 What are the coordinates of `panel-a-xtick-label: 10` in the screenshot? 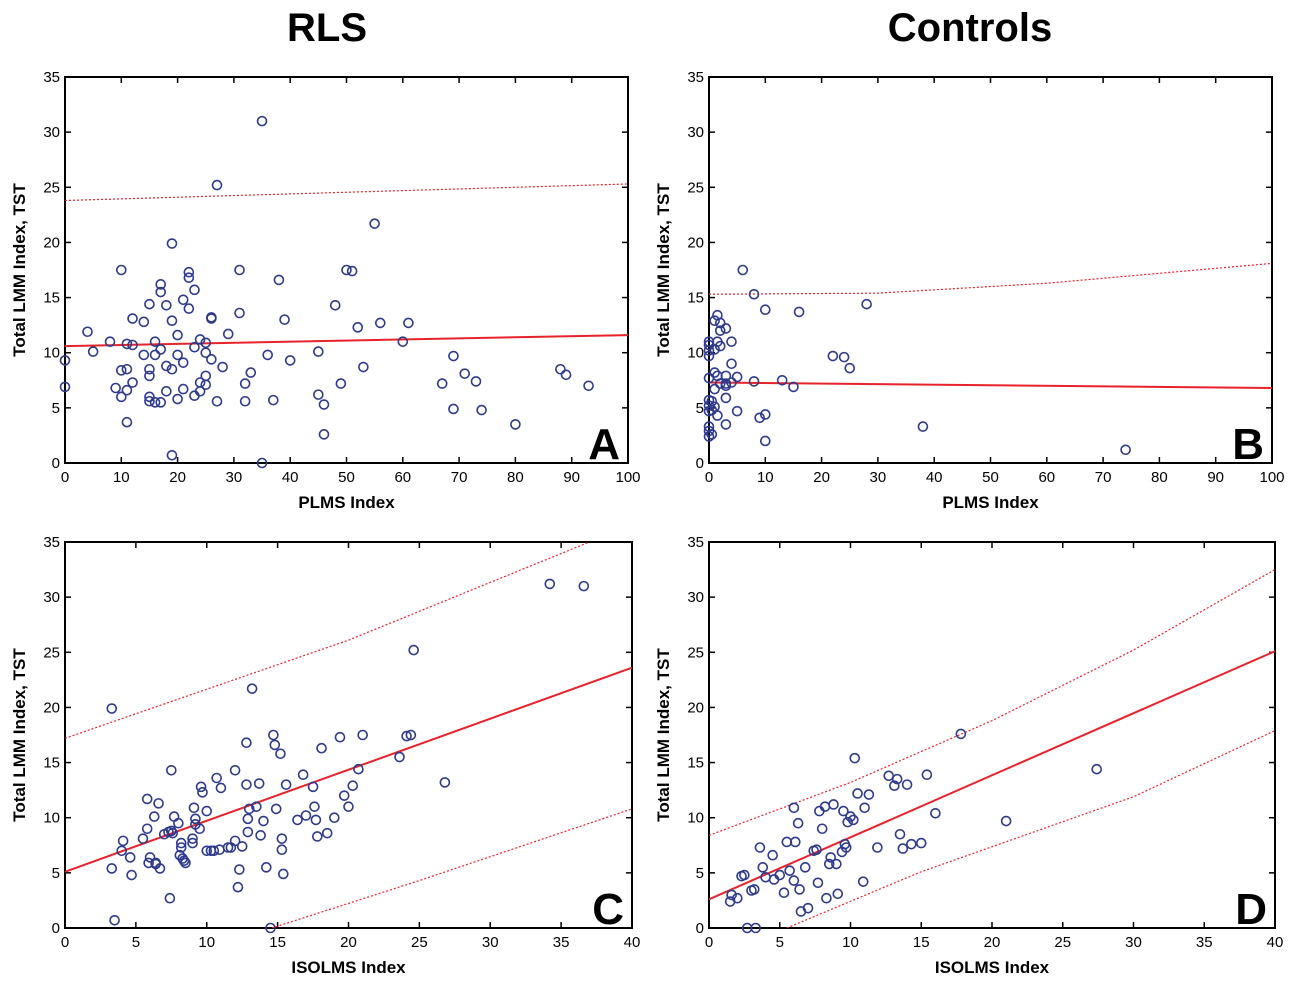 It's located at (121, 477).